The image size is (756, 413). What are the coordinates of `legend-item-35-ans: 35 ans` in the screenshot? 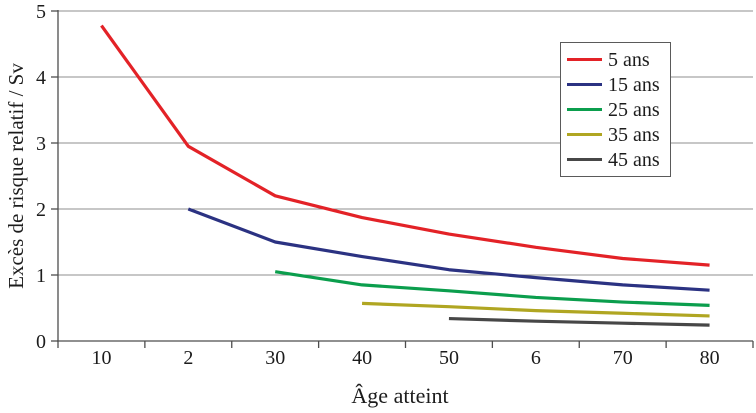 It's located at (618, 135).